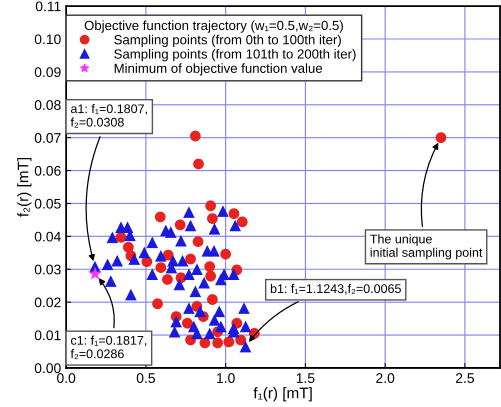  What do you see at coordinates (283, 394) in the screenshot?
I see `x-axis-title: f₁(r) [mT]` at bounding box center [283, 394].